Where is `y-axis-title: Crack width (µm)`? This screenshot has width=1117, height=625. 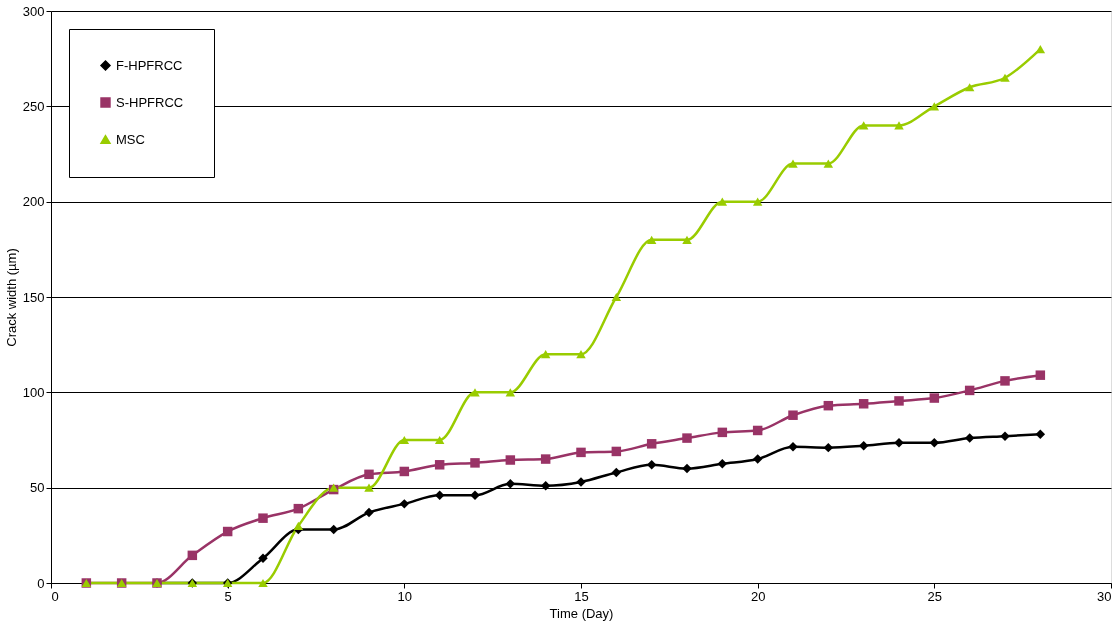 y-axis-title: Crack width (µm) is located at coordinates (11, 297).